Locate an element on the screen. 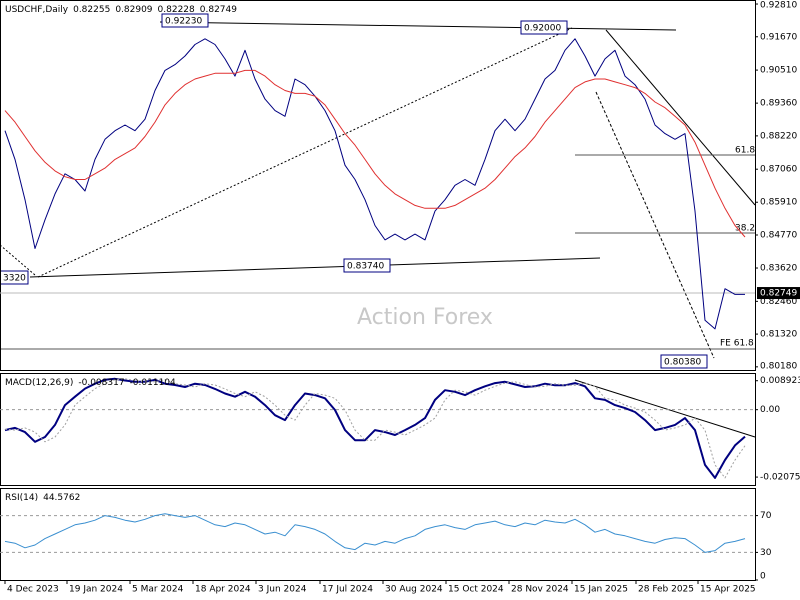 The image size is (800, 600). last-price-box is located at coordinates (778, 293).